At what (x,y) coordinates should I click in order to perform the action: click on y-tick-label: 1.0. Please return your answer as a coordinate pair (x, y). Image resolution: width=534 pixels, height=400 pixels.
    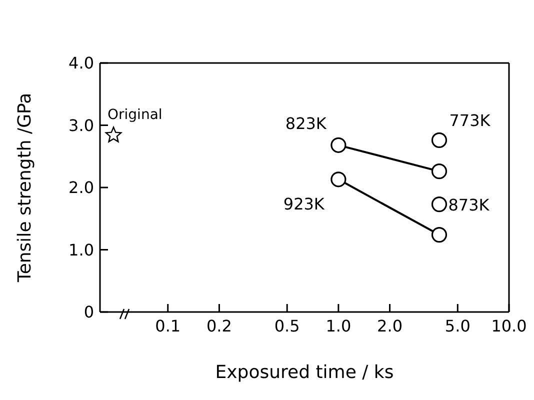
    Looking at the image, I should click on (81, 250).